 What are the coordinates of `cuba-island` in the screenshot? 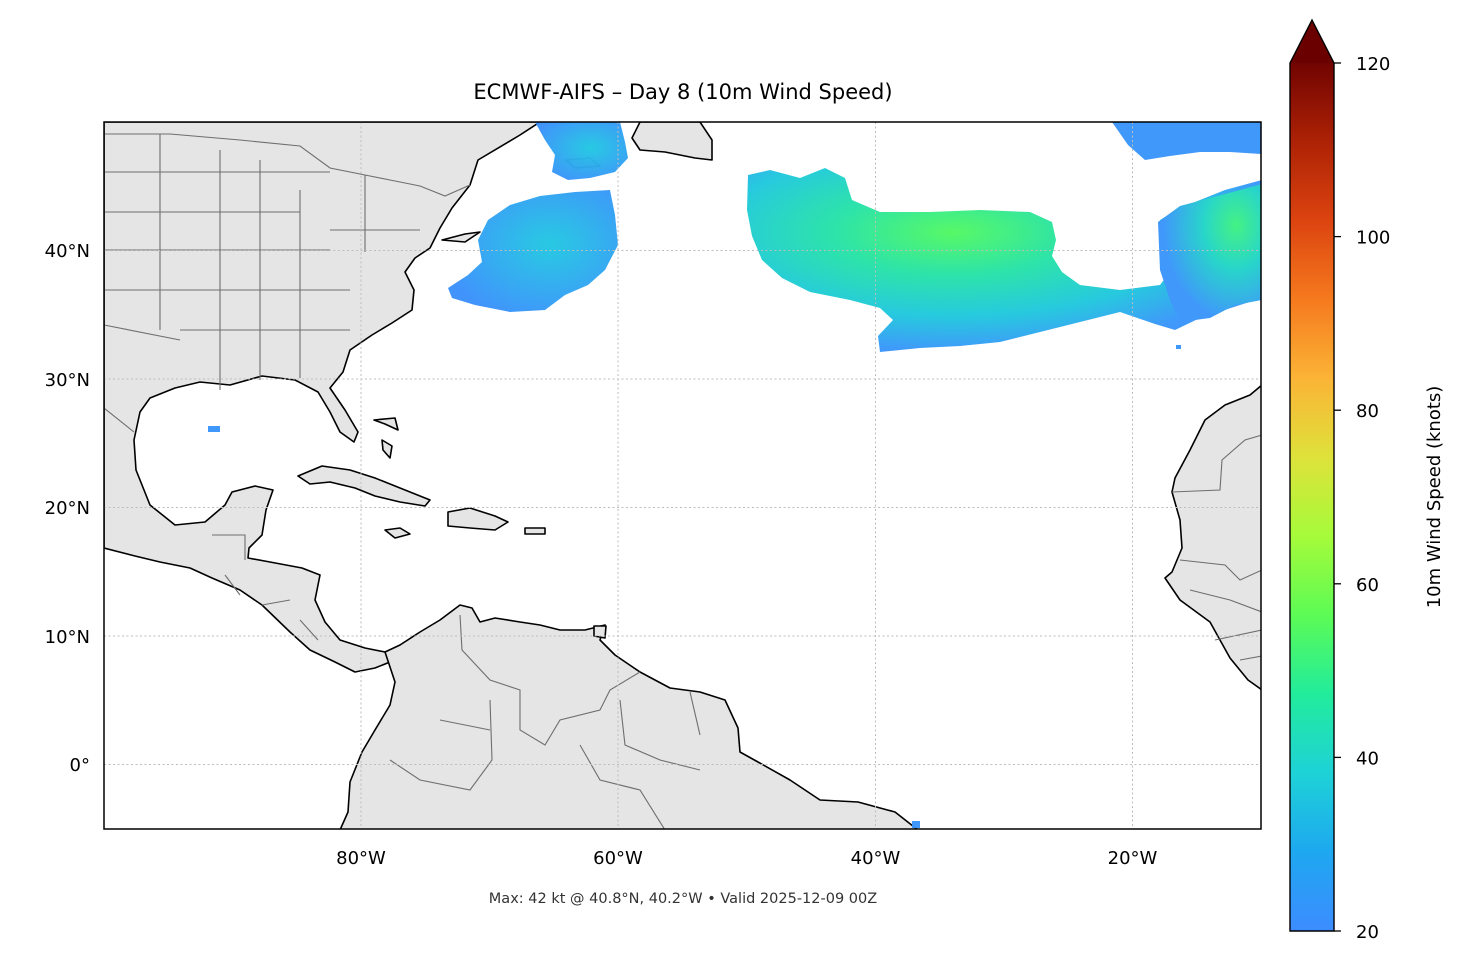 It's located at (364, 486).